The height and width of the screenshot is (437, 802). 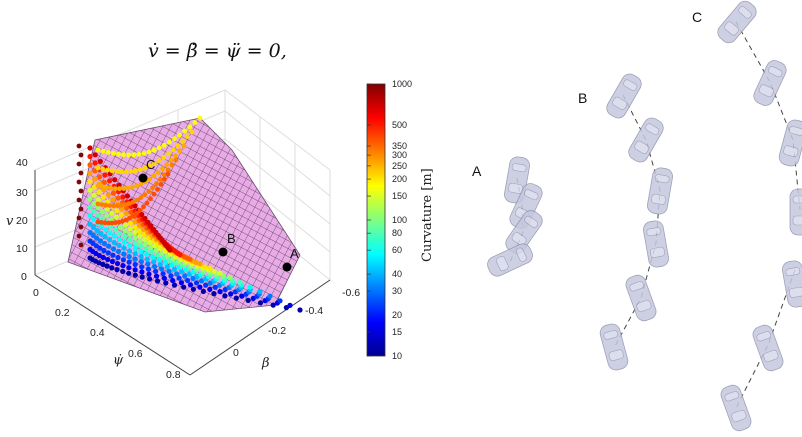 I want to click on beta-ticks: 0 -0.2 -0.4 -0.6, so click(x=296, y=323).